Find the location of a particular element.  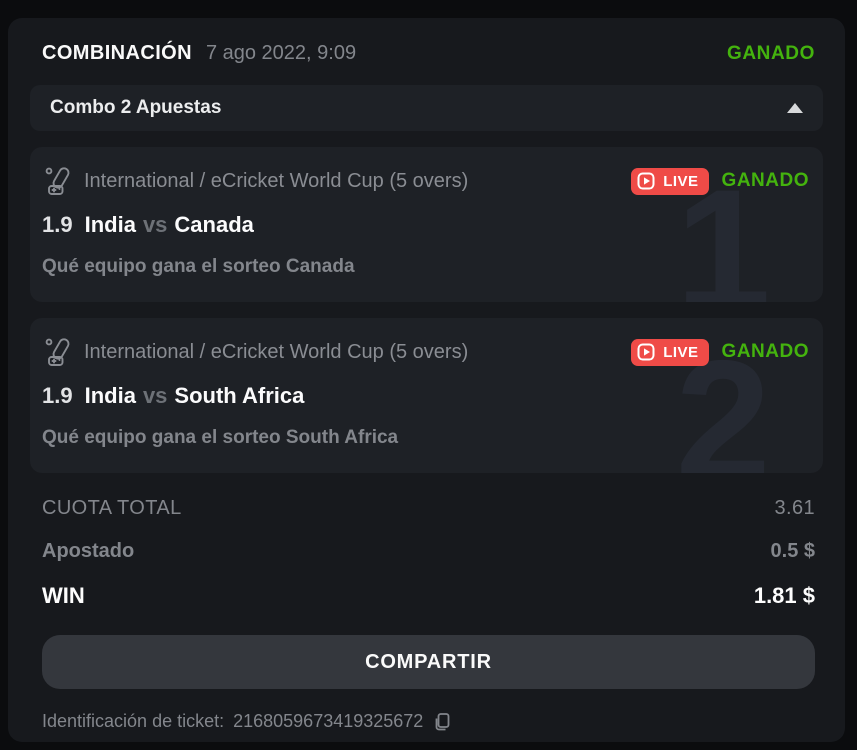

total-odds-row: CUOTA TOTAL 3.61 is located at coordinates (428, 508).